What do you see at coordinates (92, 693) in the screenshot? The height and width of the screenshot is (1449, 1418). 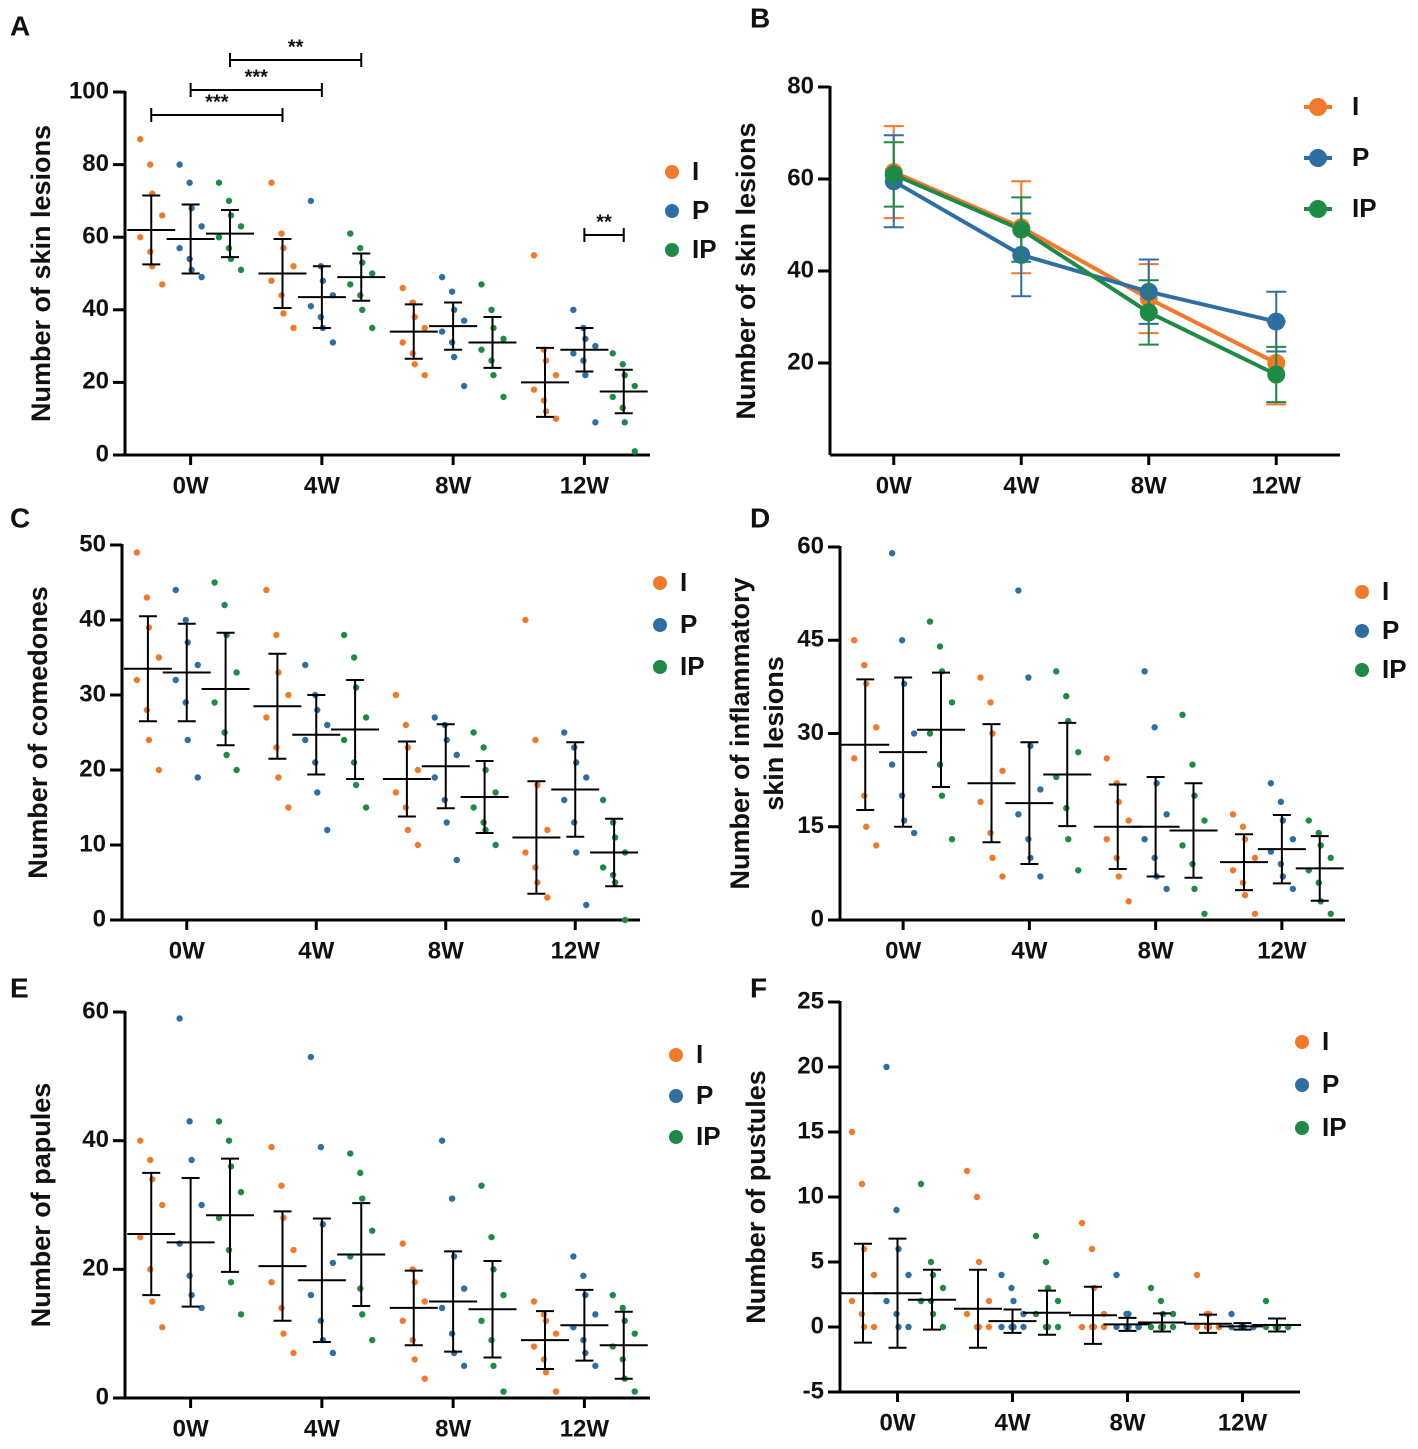 I see `y-tick-label: 30` at bounding box center [92, 693].